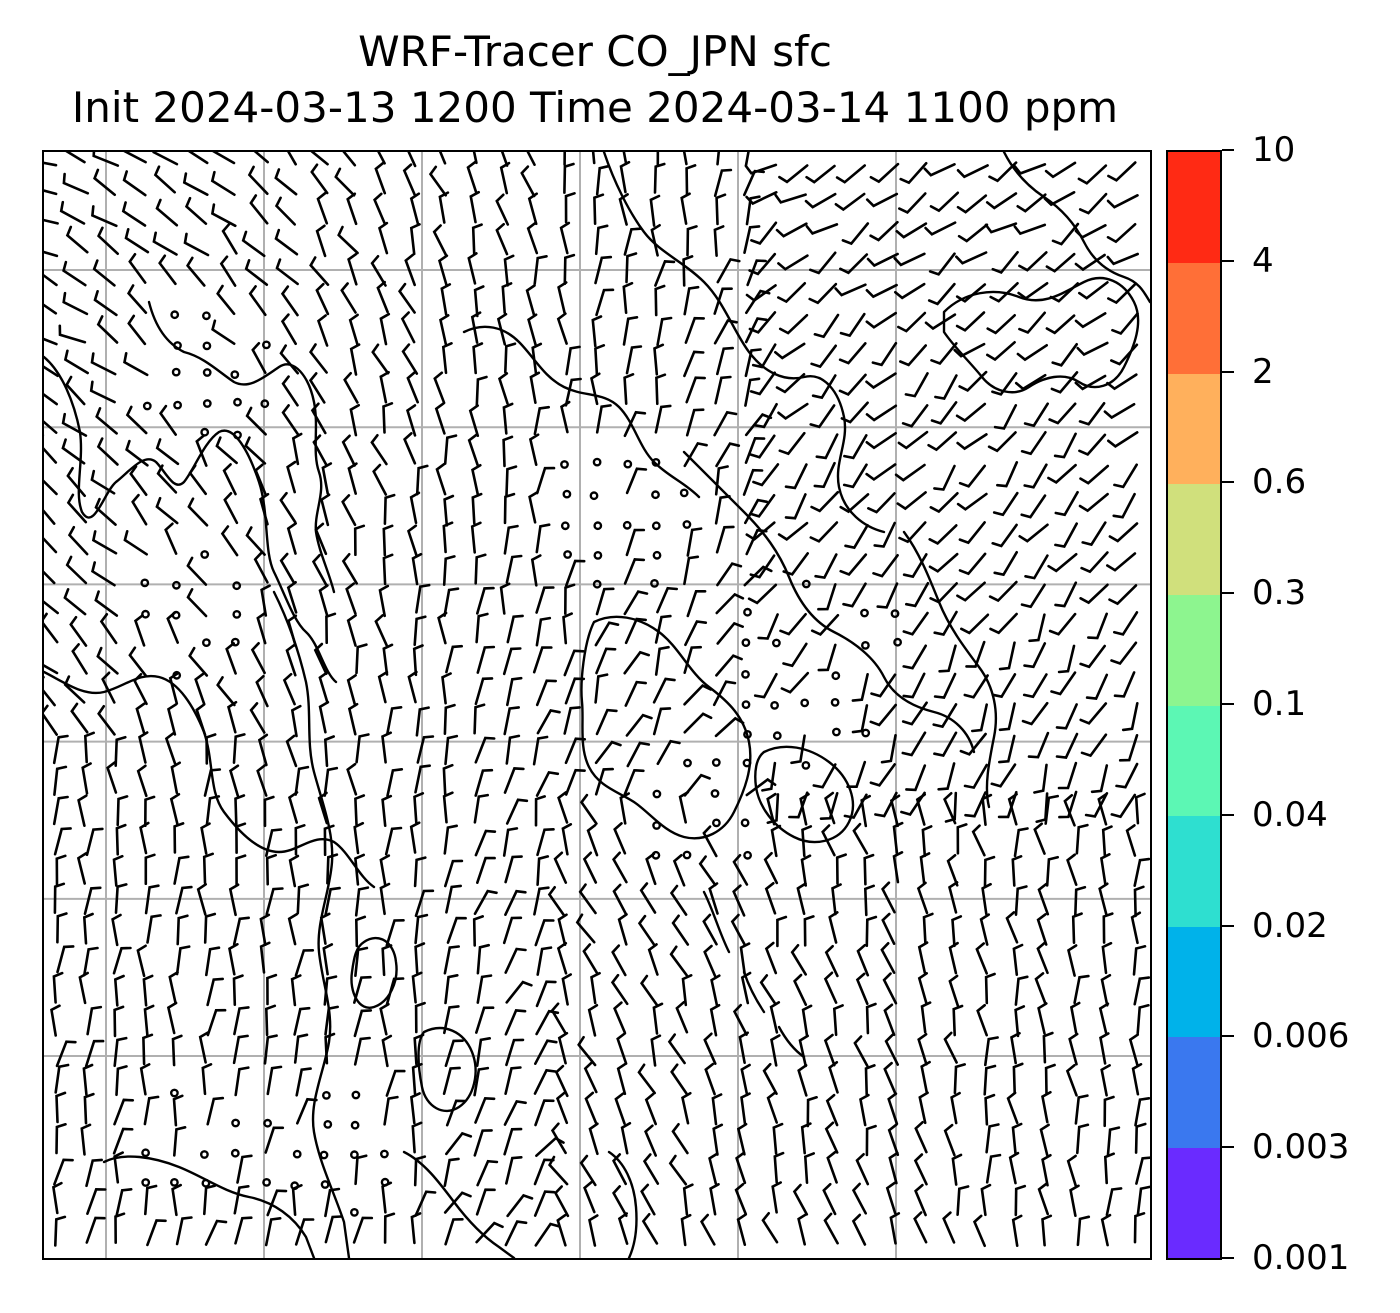 The width and height of the screenshot is (1400, 1313). What do you see at coordinates (1290, 814) in the screenshot?
I see `colorbar-tick-label: 0.04` at bounding box center [1290, 814].